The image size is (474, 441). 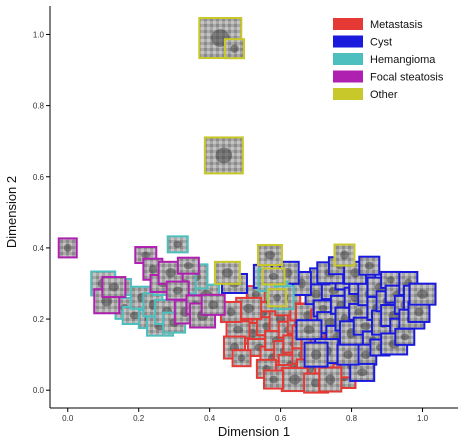 I want to click on x-tick-label: 0.4, so click(x=210, y=418).